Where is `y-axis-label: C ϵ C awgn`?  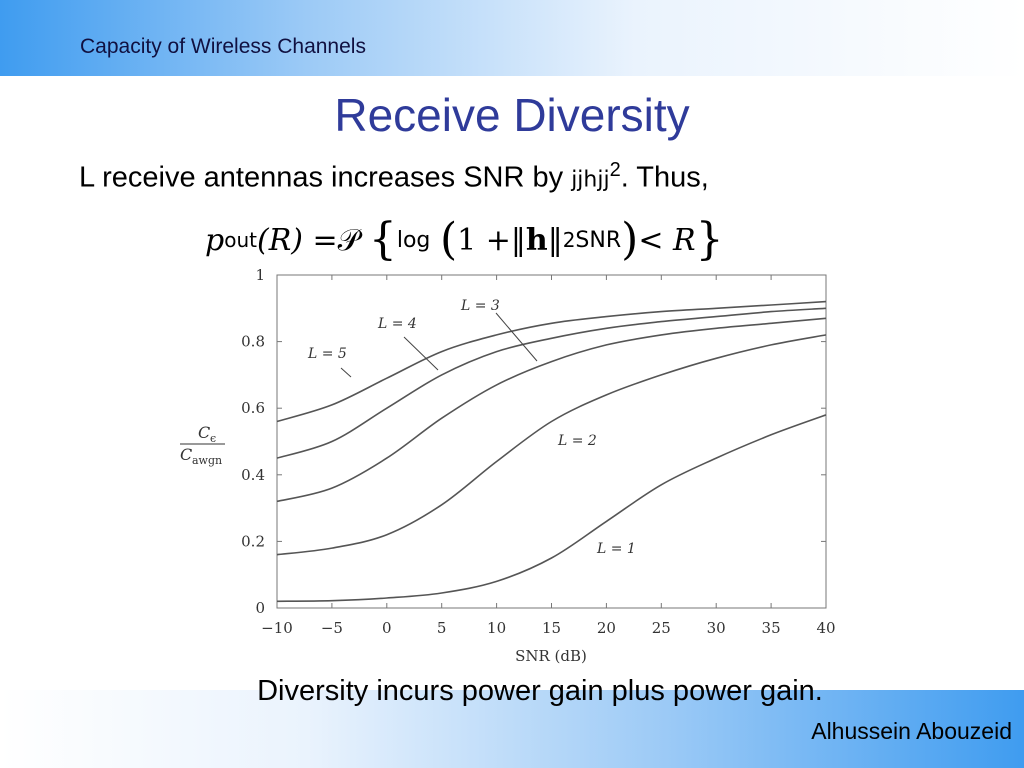
y-axis-label: C ϵ C awgn is located at coordinates (202, 445).